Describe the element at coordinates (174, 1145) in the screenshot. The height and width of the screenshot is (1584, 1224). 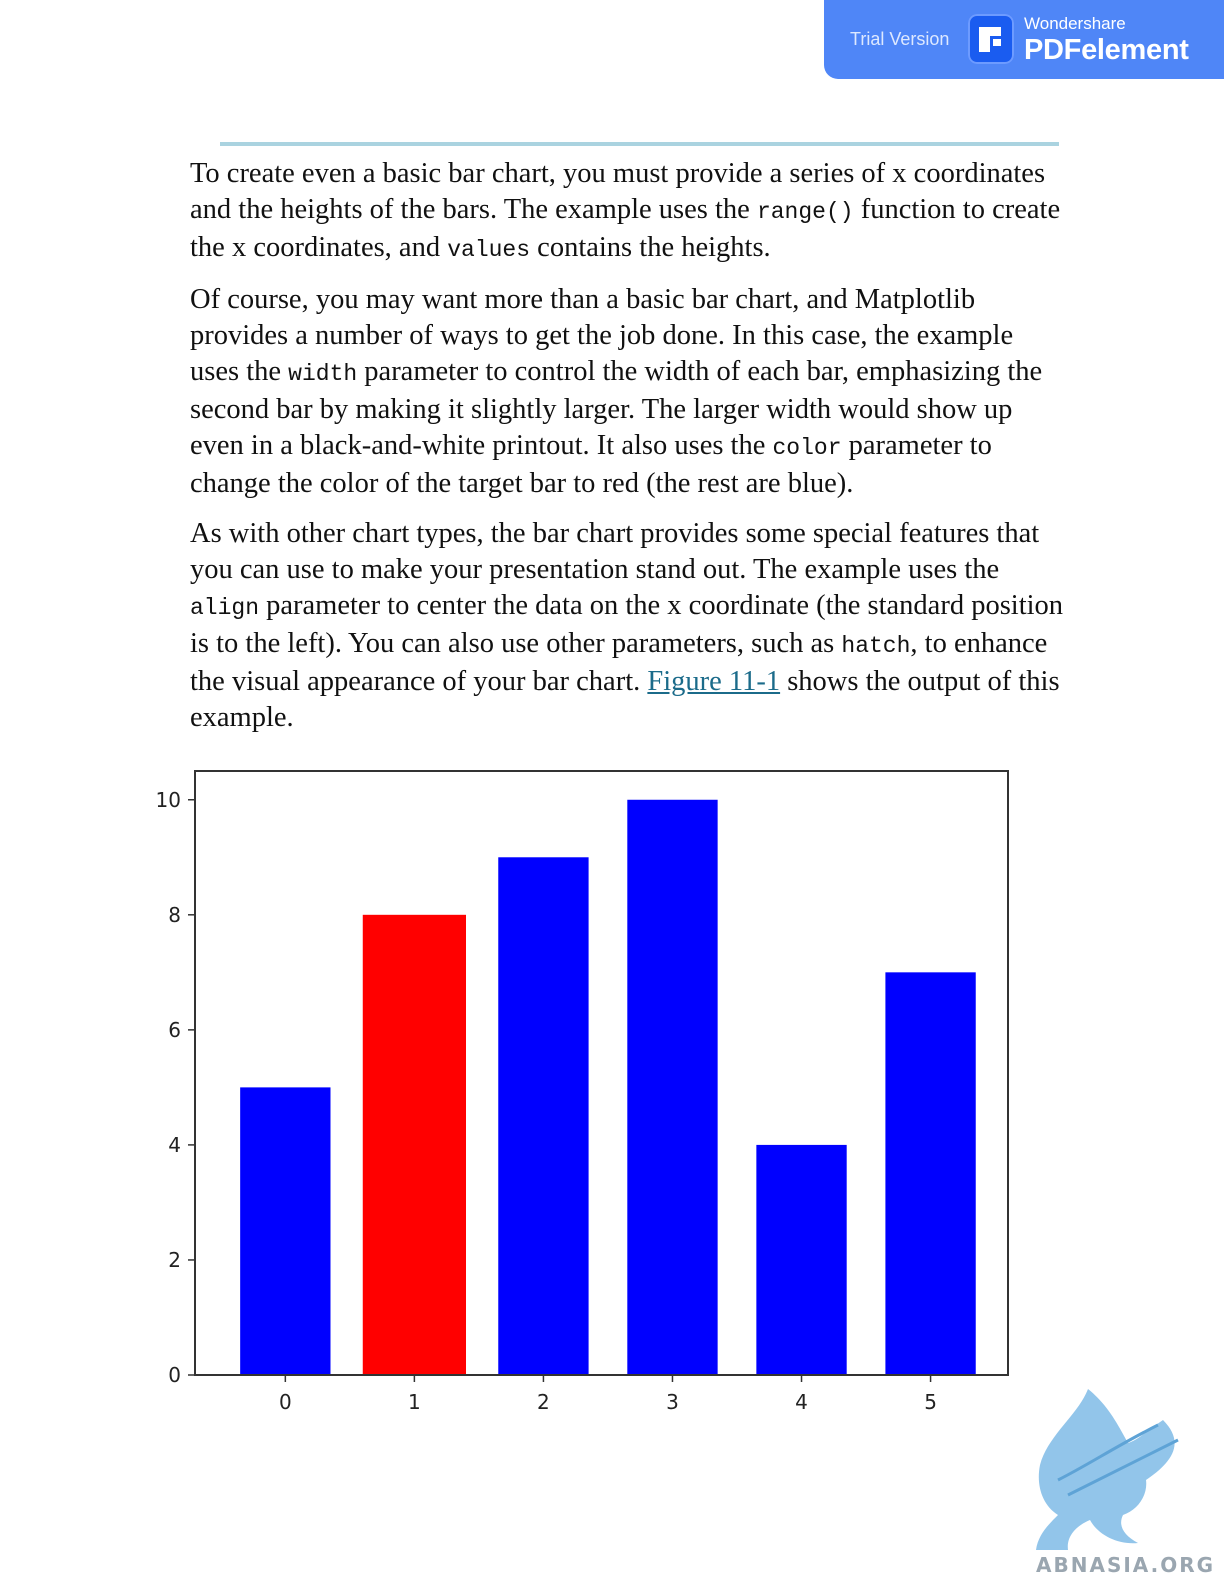
I see `y-tick-label-4: 4` at that location.